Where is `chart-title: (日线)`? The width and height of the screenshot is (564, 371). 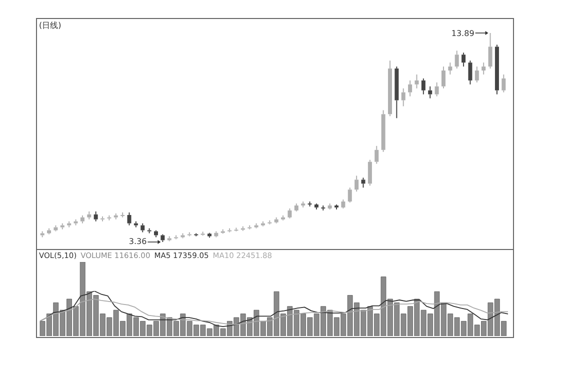 chart-title: (日线) is located at coordinates (50, 25).